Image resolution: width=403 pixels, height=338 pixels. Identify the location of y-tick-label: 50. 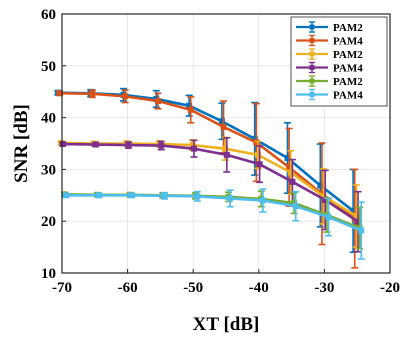
(48, 67).